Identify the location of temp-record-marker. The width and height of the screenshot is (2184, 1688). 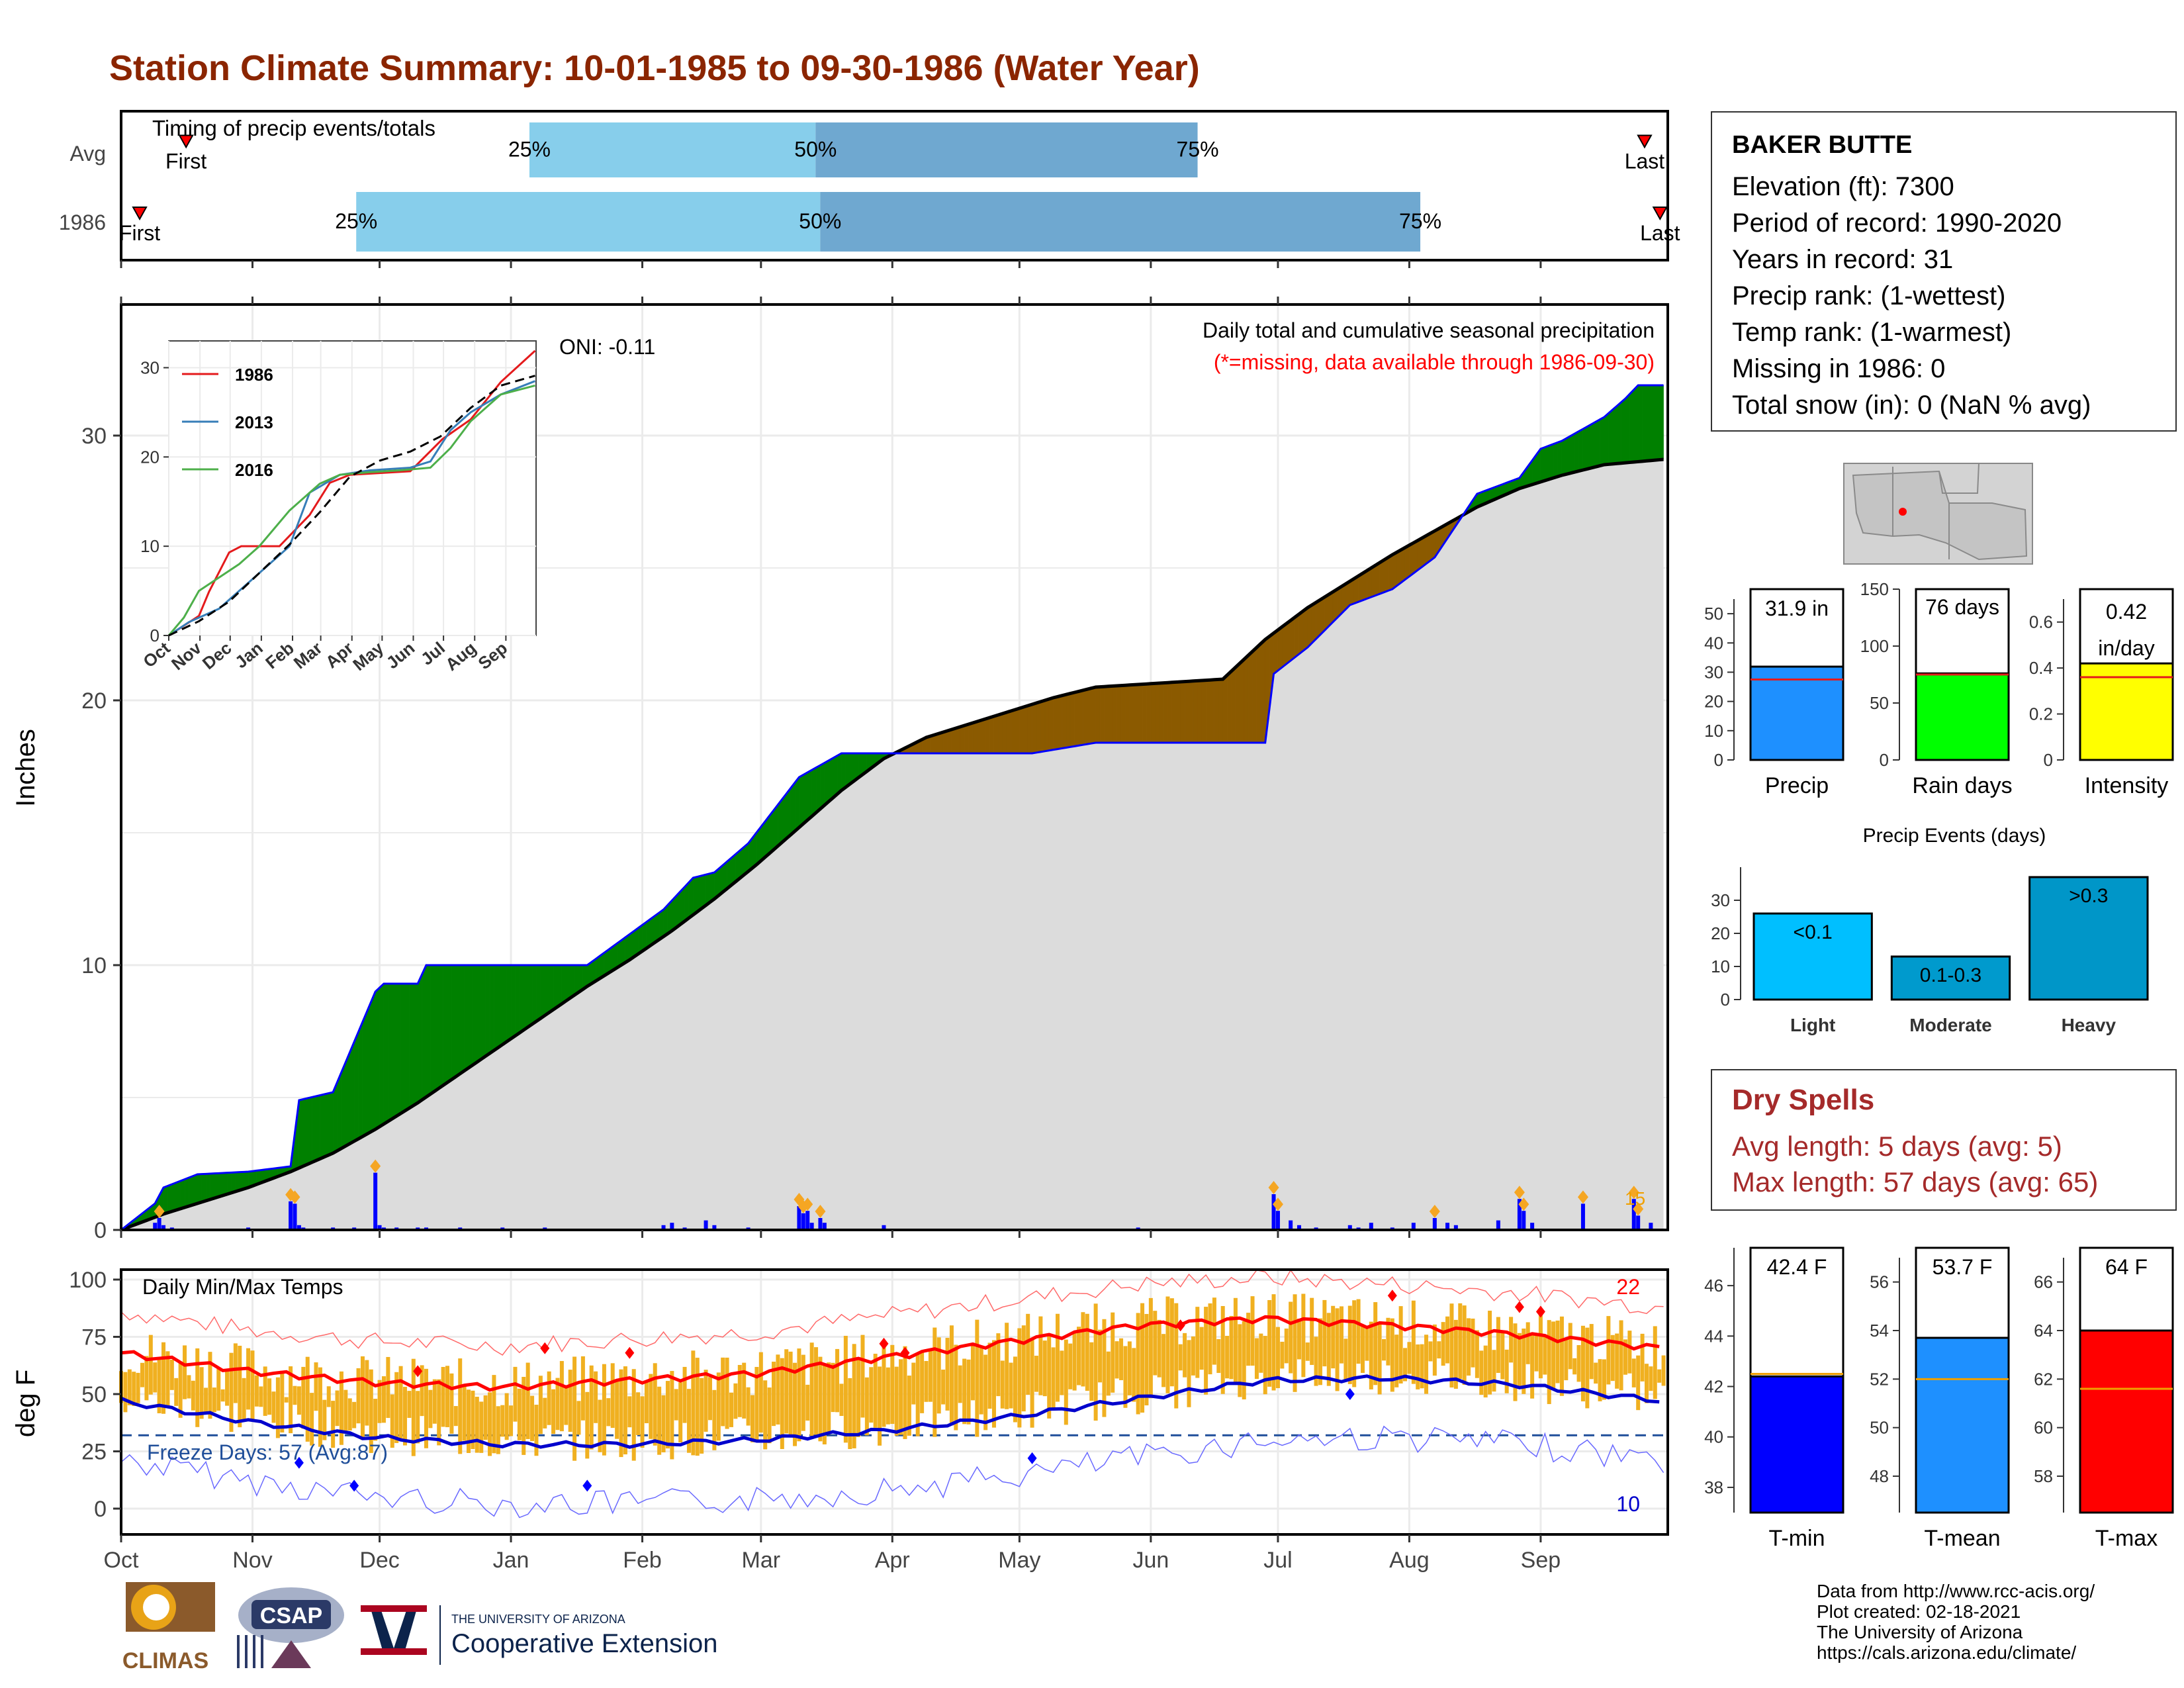
(1519, 1307).